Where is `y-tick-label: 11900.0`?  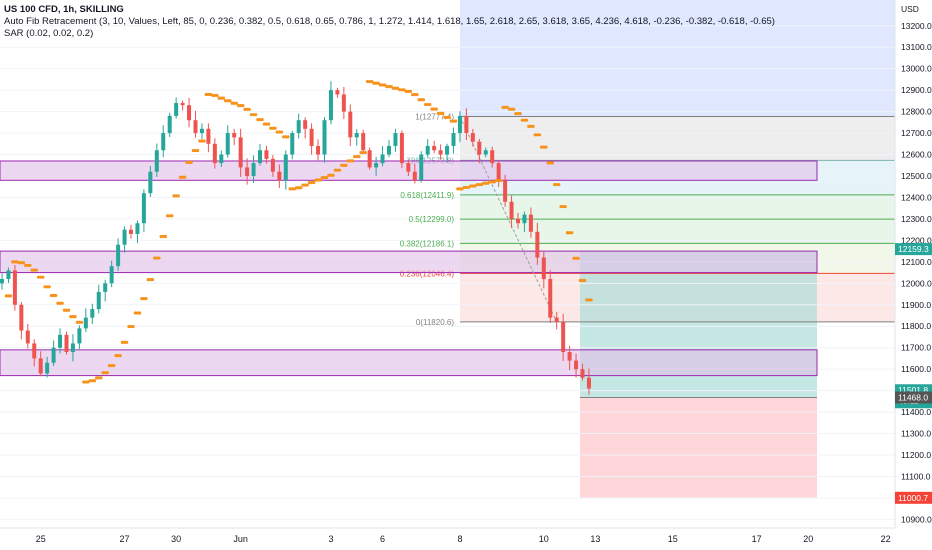 y-tick-label: 11900.0 is located at coordinates (916, 305).